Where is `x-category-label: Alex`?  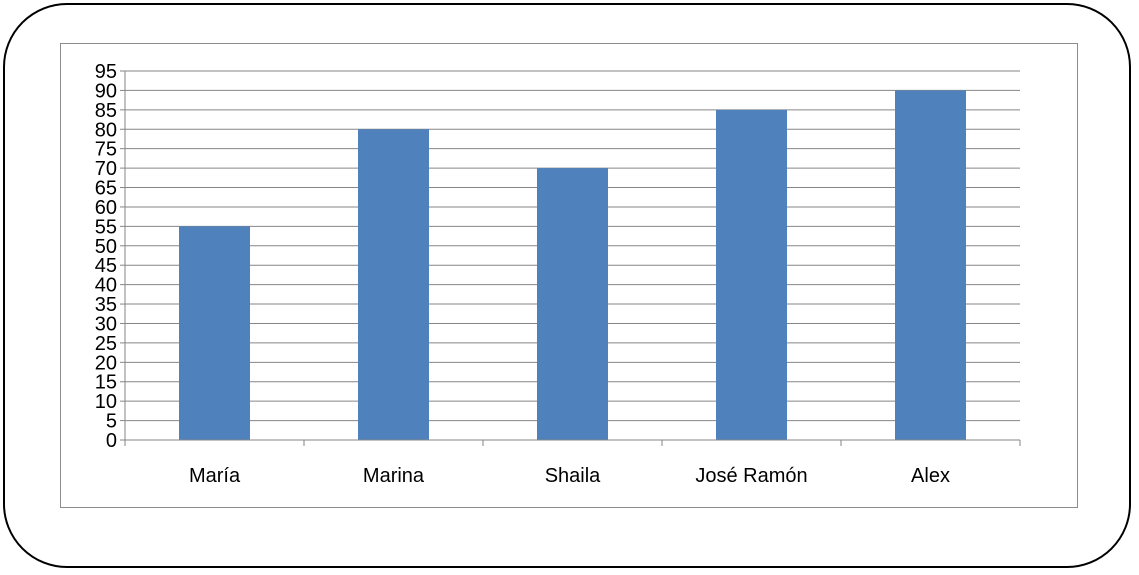 x-category-label: Alex is located at coordinates (930, 476).